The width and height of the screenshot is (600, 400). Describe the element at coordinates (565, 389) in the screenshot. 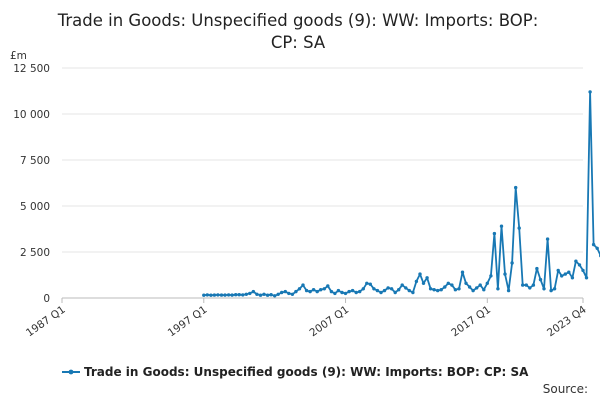

I see `source-label: Source:` at that location.